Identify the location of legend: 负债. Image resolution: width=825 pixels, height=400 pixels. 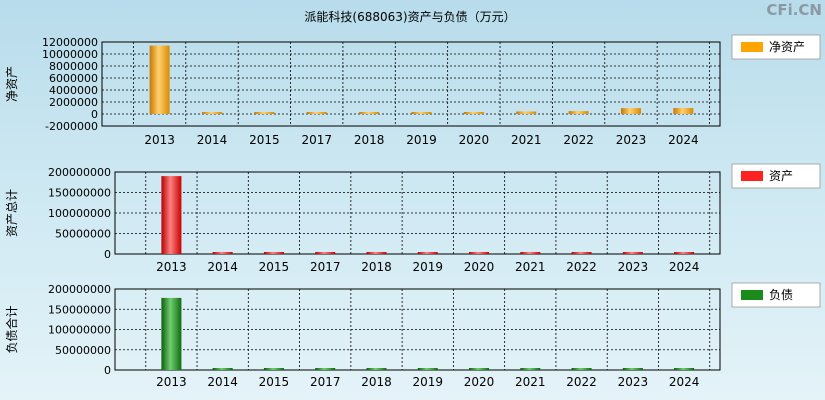
(776, 295).